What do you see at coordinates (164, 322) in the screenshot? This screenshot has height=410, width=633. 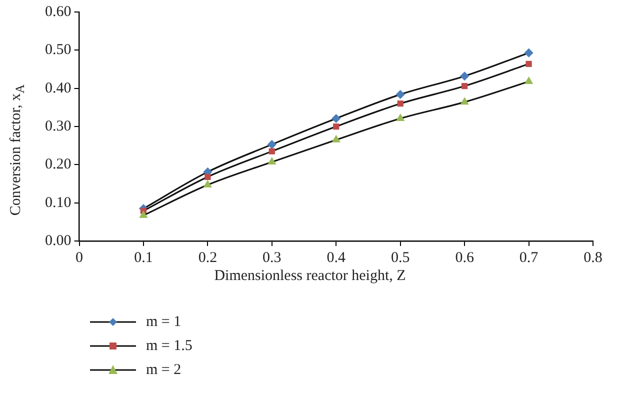 I see `legend-label: m = 1` at bounding box center [164, 322].